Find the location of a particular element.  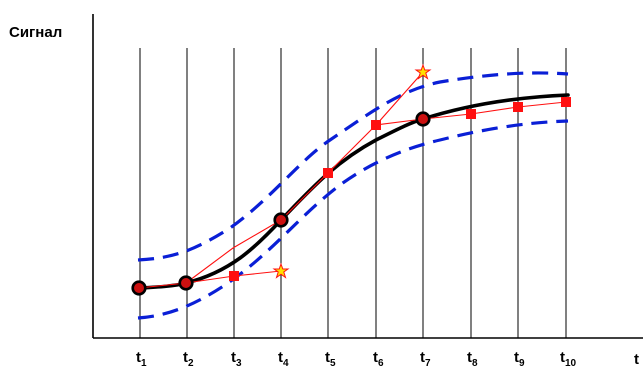

key-point-t4 is located at coordinates (281, 220).